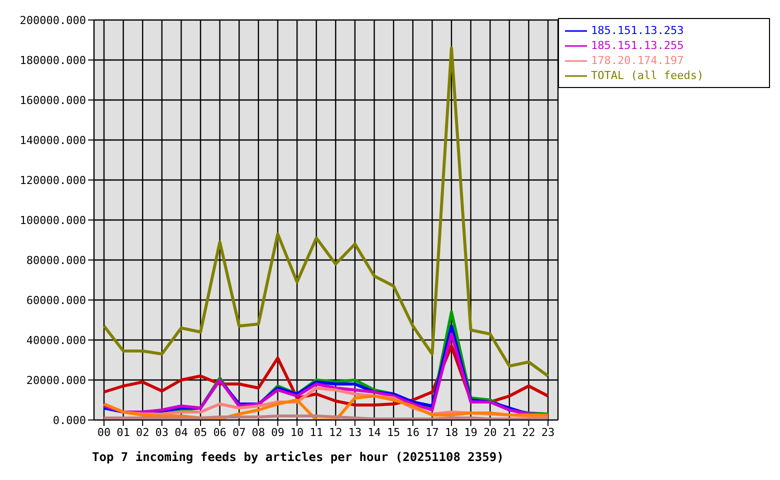 The image size is (780, 480). Describe the element at coordinates (647, 75) in the screenshot. I see `legend-label: TOTAL (all feeds)` at that location.